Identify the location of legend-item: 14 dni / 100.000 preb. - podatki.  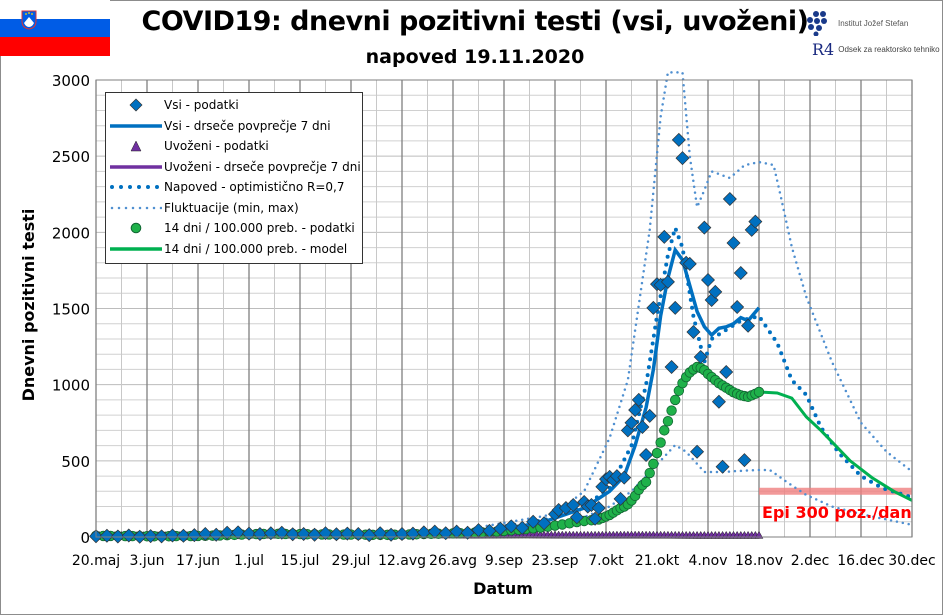
(234, 228).